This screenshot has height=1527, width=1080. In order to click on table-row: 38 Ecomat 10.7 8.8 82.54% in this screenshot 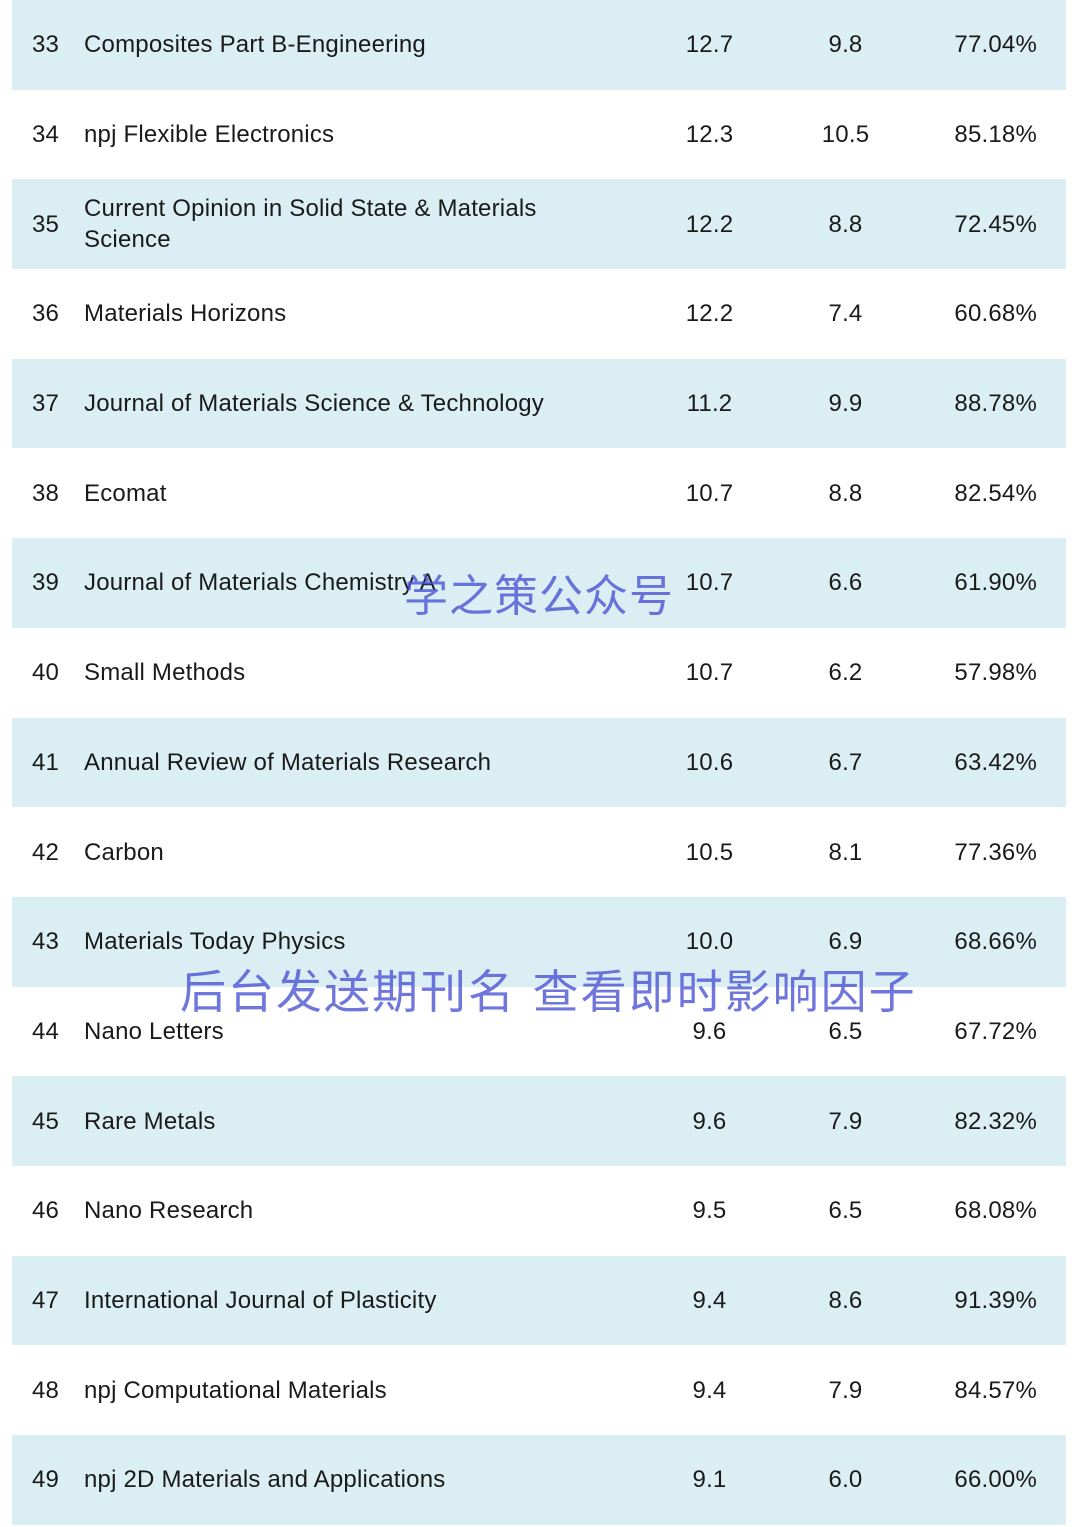, I will do `click(539, 493)`.